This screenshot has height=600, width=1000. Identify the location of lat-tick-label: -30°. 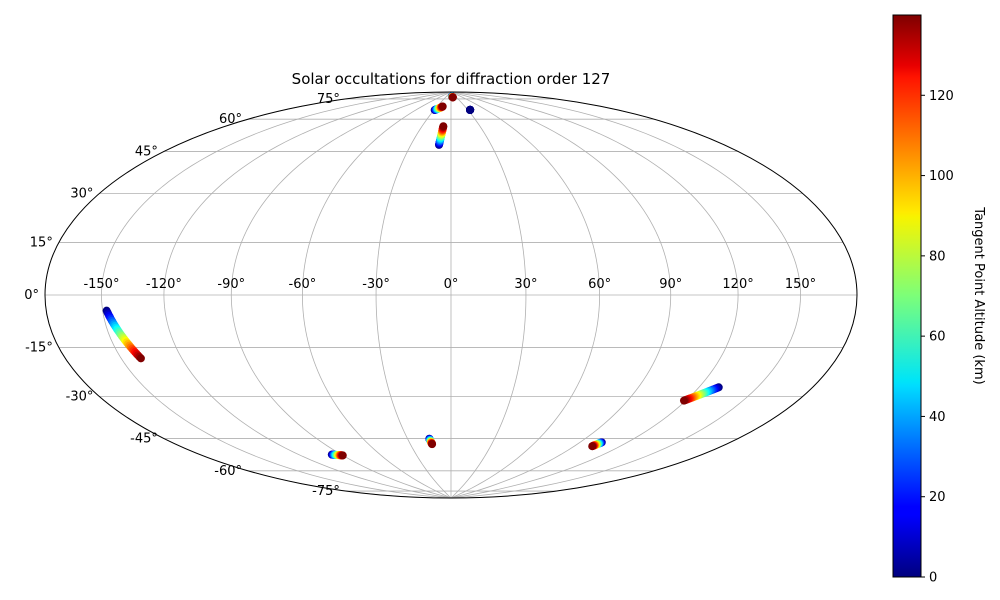
(80, 397).